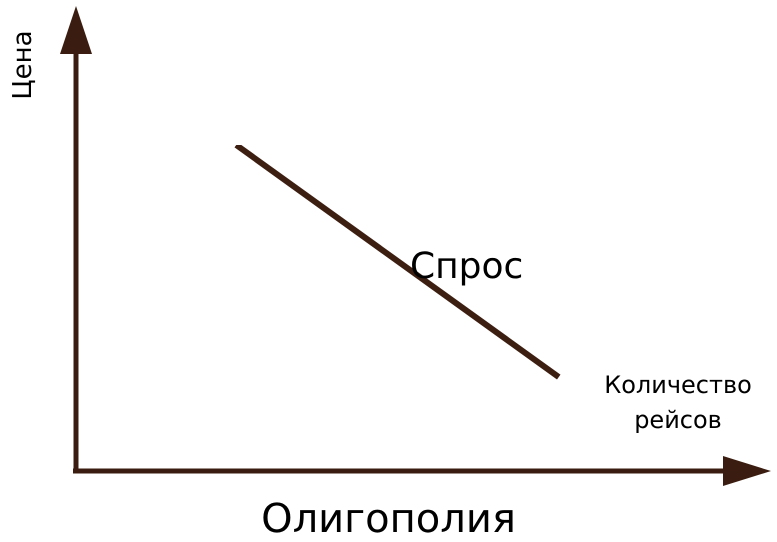  I want to click on text: Олигополия, so click(388, 519).